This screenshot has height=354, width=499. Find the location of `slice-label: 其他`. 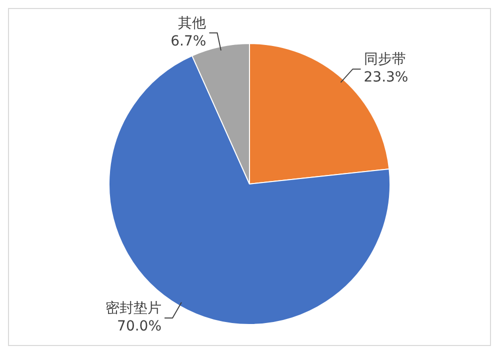

slice-label: 其他 is located at coordinates (192, 24).